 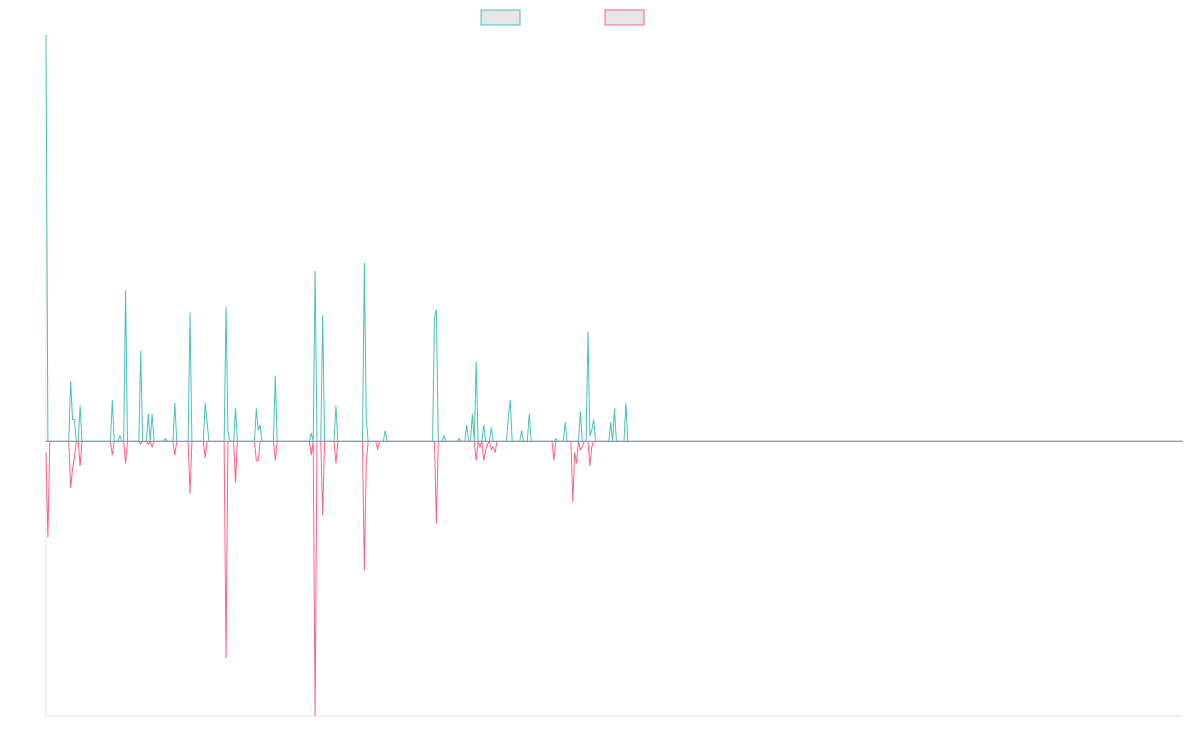 I want to click on legend, so click(x=562, y=17).